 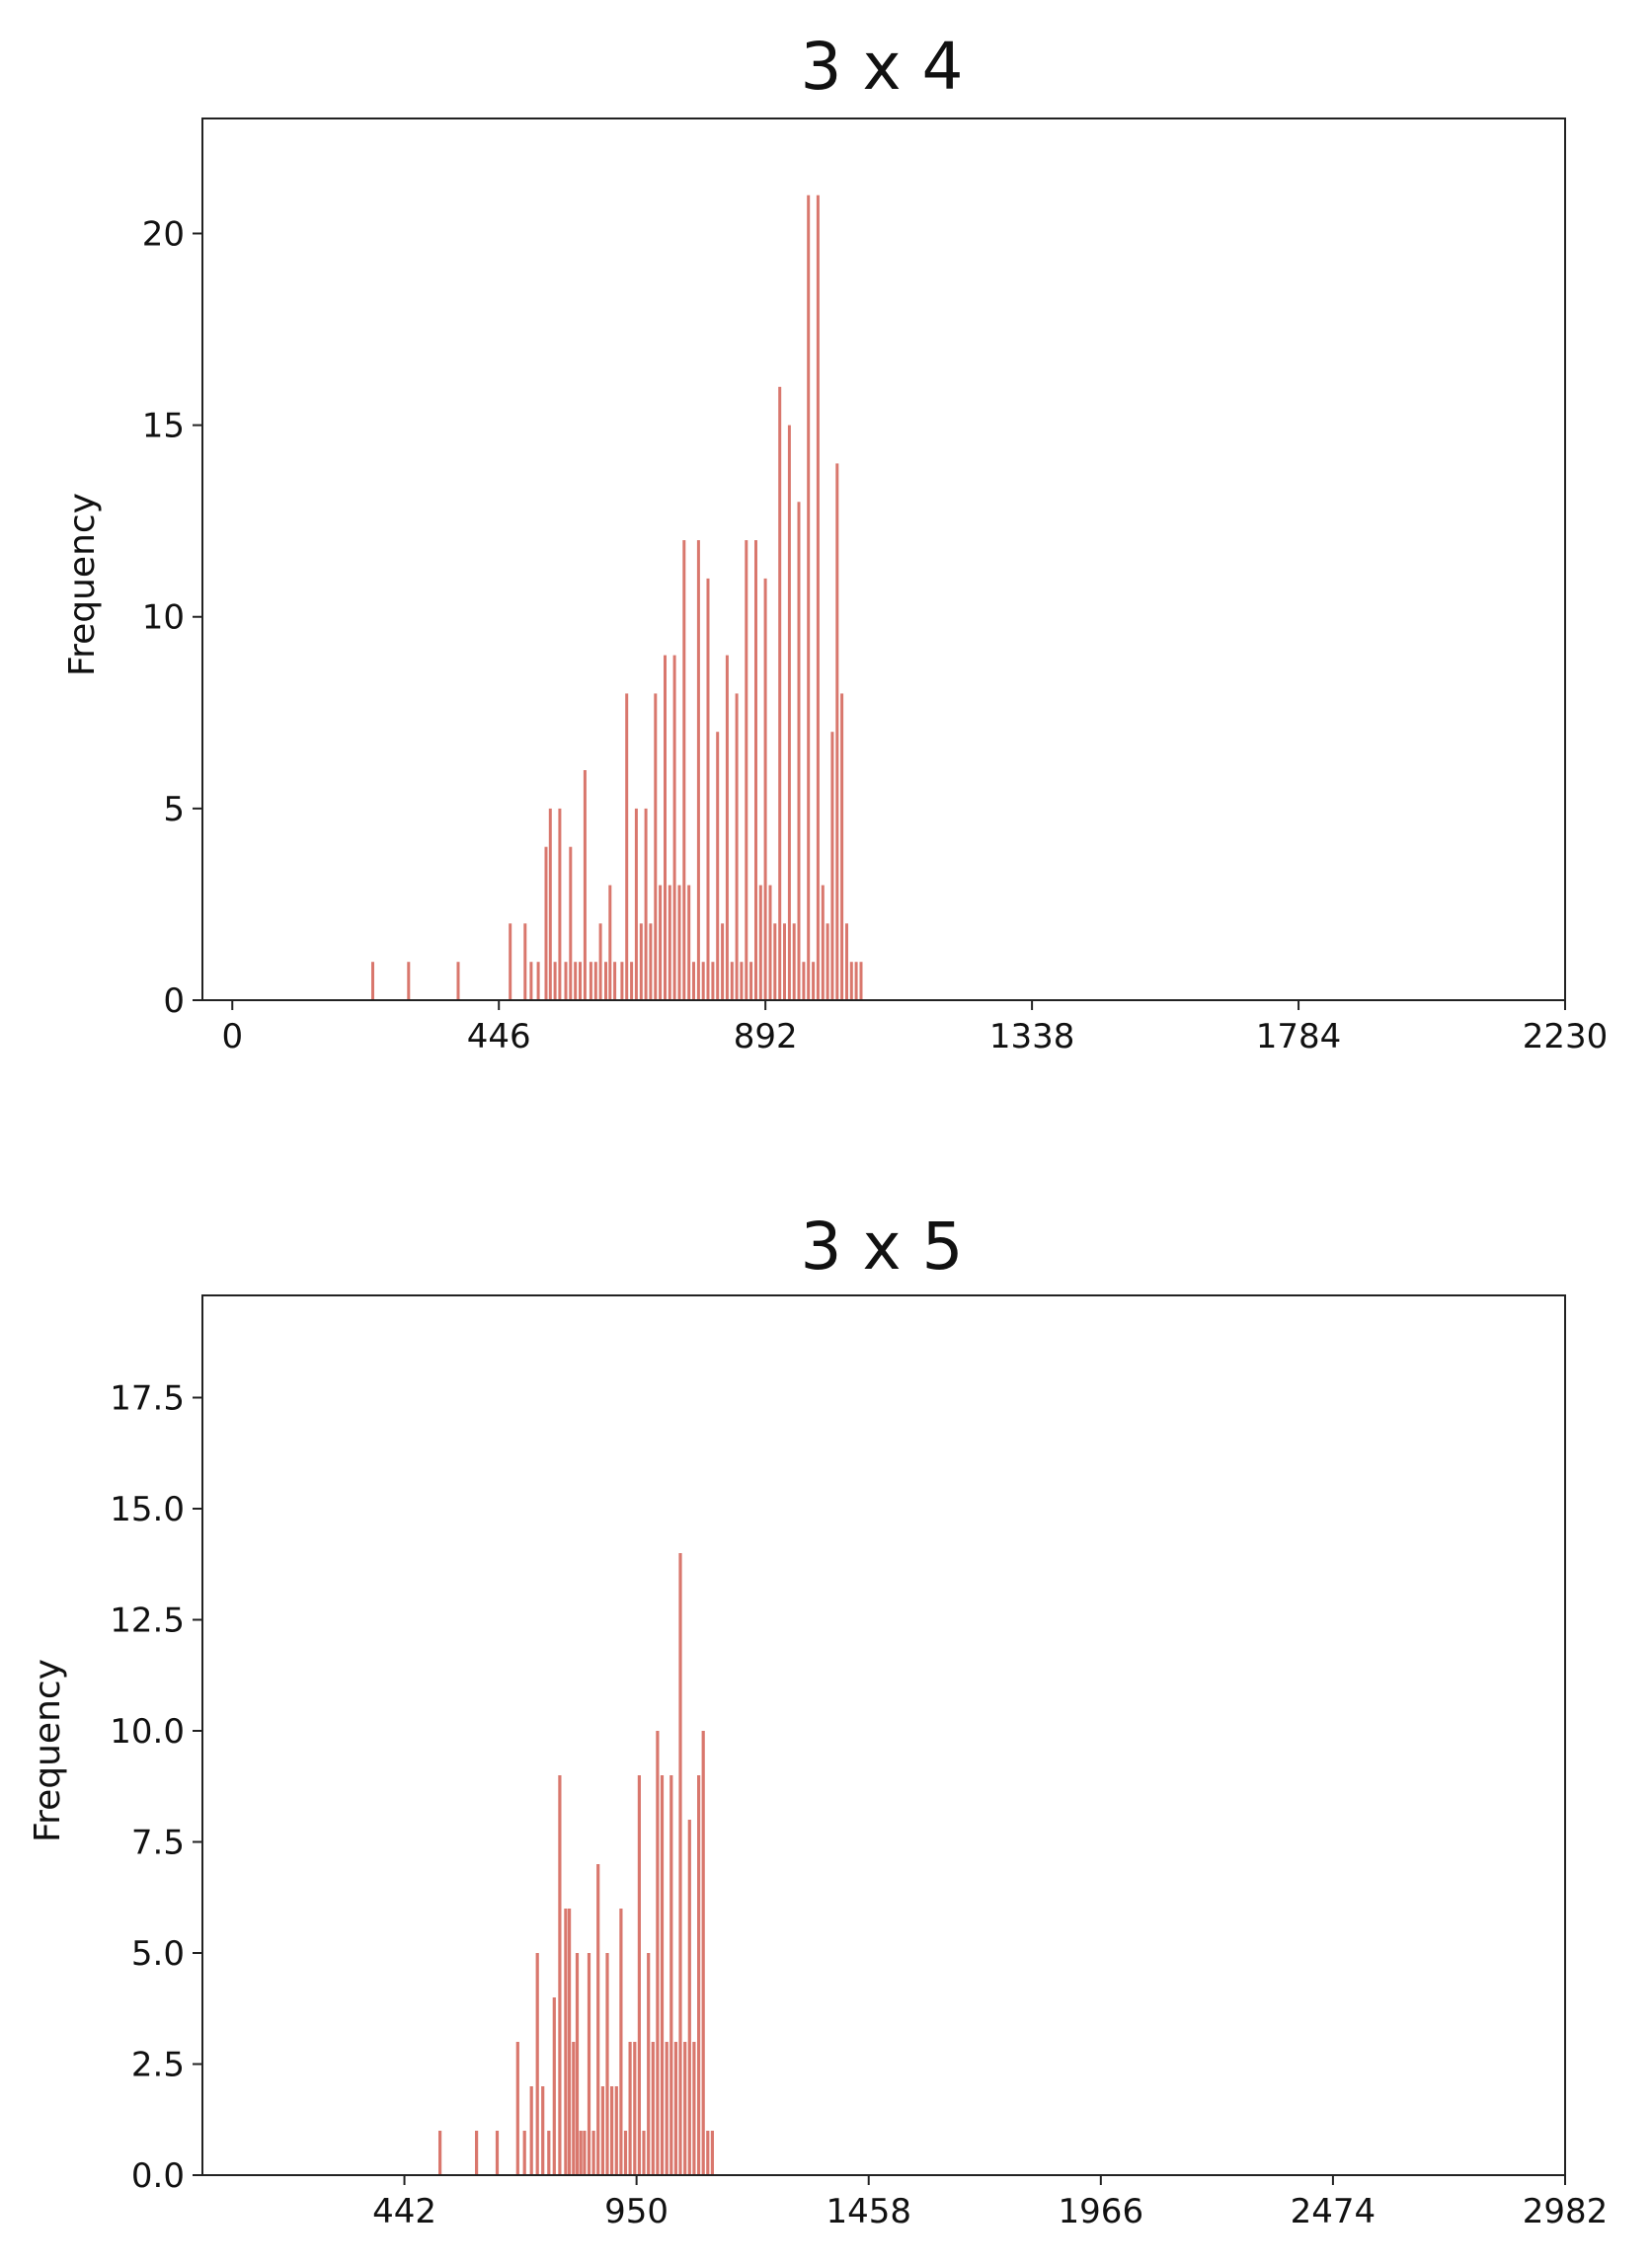 I want to click on y-tick-label: 15, so click(x=163, y=426).